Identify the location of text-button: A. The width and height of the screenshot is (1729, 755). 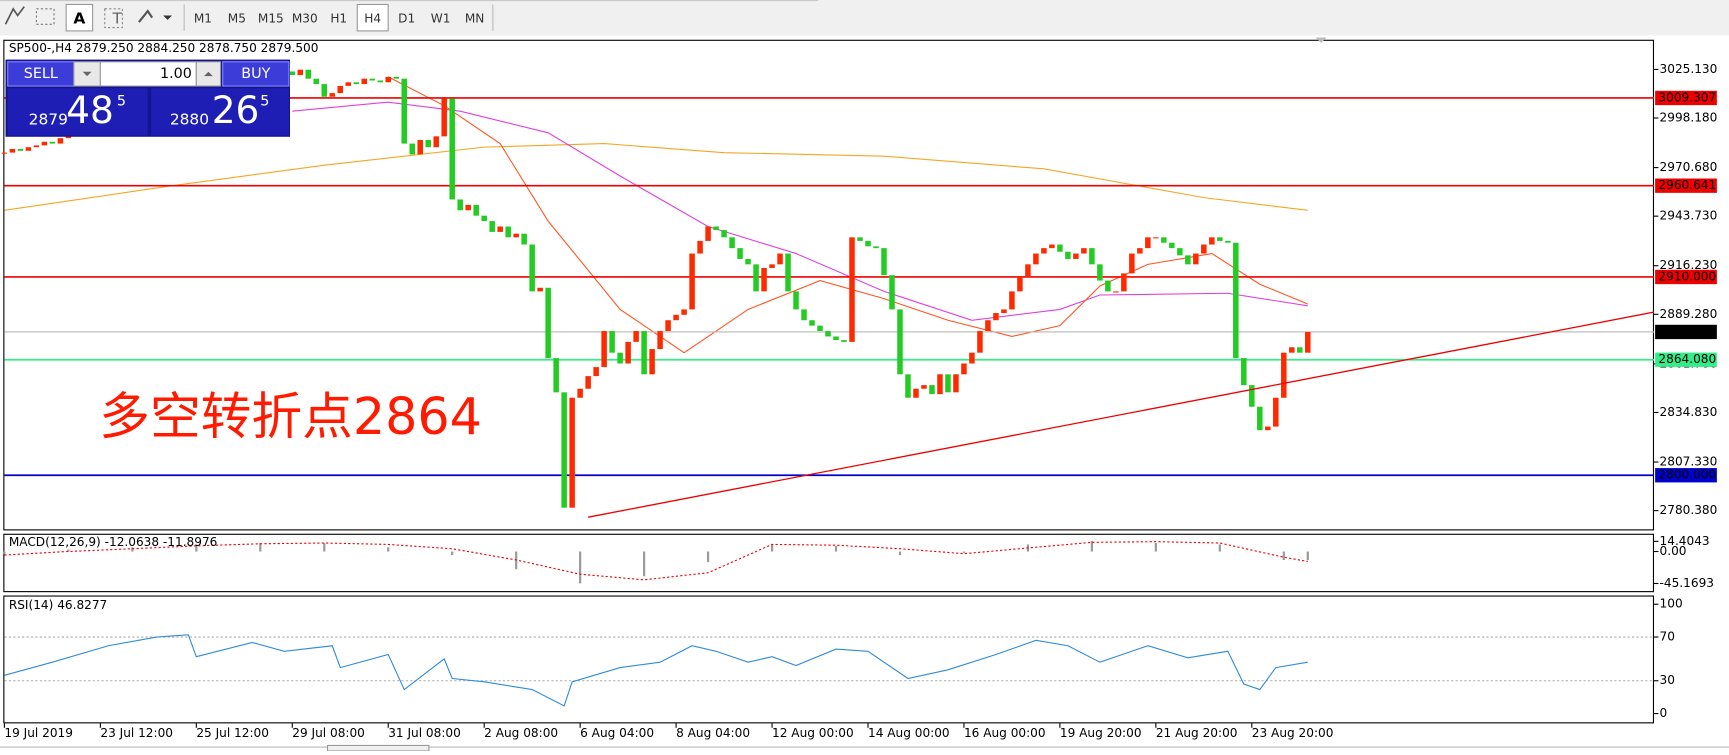
(79, 18).